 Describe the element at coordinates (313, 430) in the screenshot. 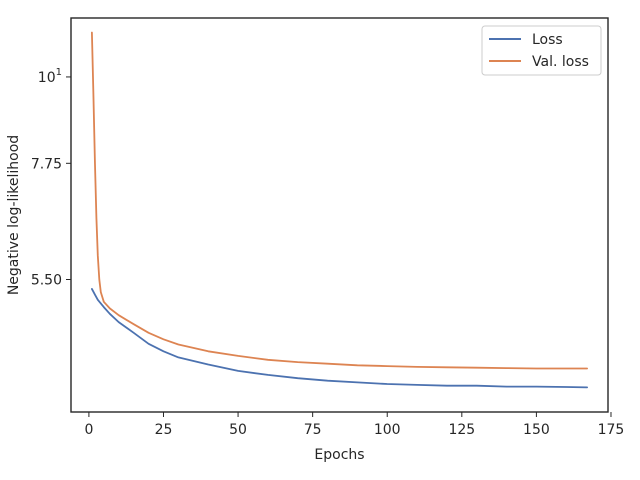

I see `x-tick-label: 75` at that location.